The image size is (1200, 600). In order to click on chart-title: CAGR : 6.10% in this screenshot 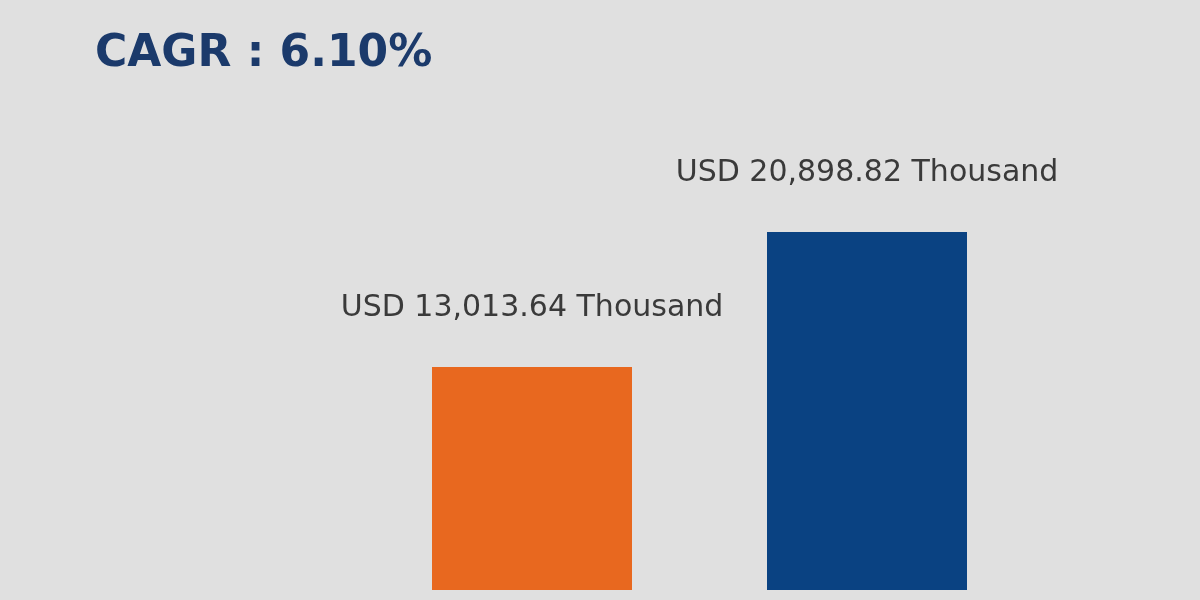, I will do `click(264, 50)`.